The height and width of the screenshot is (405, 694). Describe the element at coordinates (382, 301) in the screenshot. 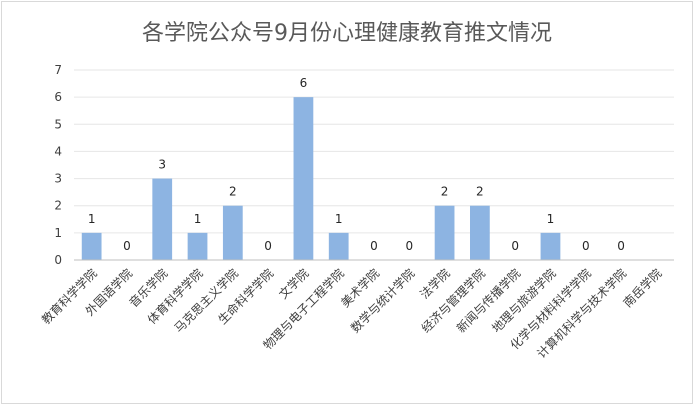

I see `category-label-10: 数学与统计学院` at that location.